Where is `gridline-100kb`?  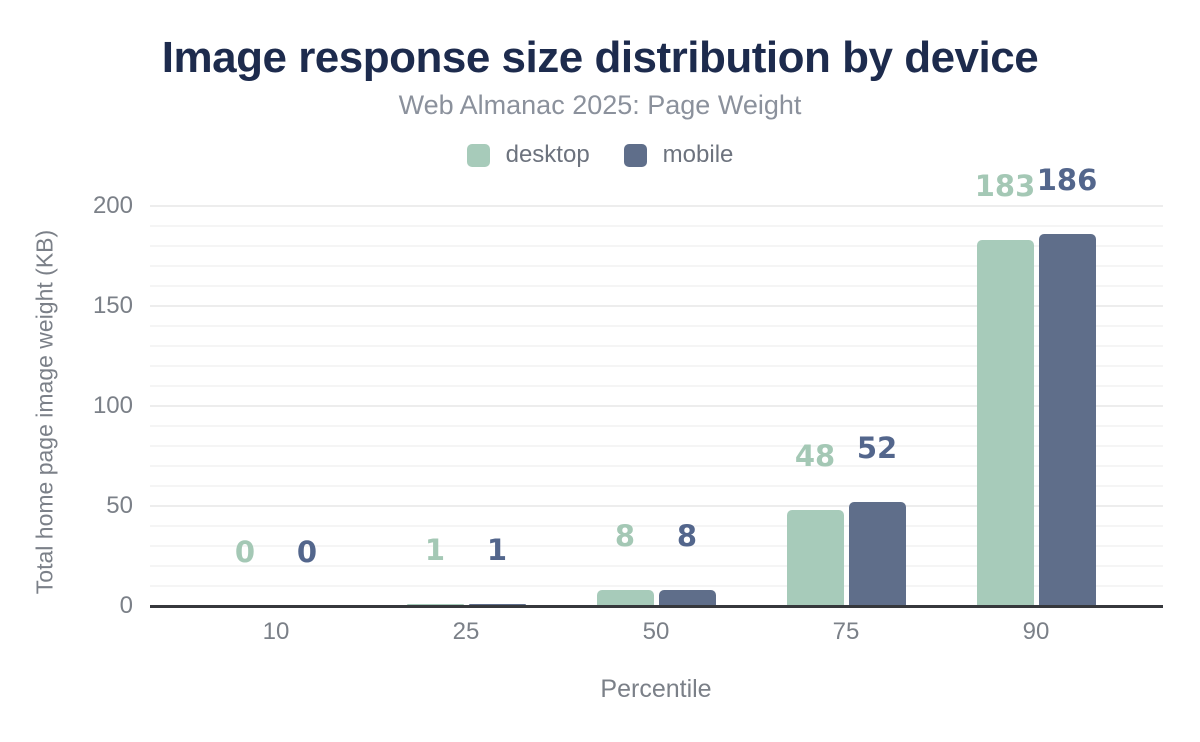 gridline-100kb is located at coordinates (656, 406).